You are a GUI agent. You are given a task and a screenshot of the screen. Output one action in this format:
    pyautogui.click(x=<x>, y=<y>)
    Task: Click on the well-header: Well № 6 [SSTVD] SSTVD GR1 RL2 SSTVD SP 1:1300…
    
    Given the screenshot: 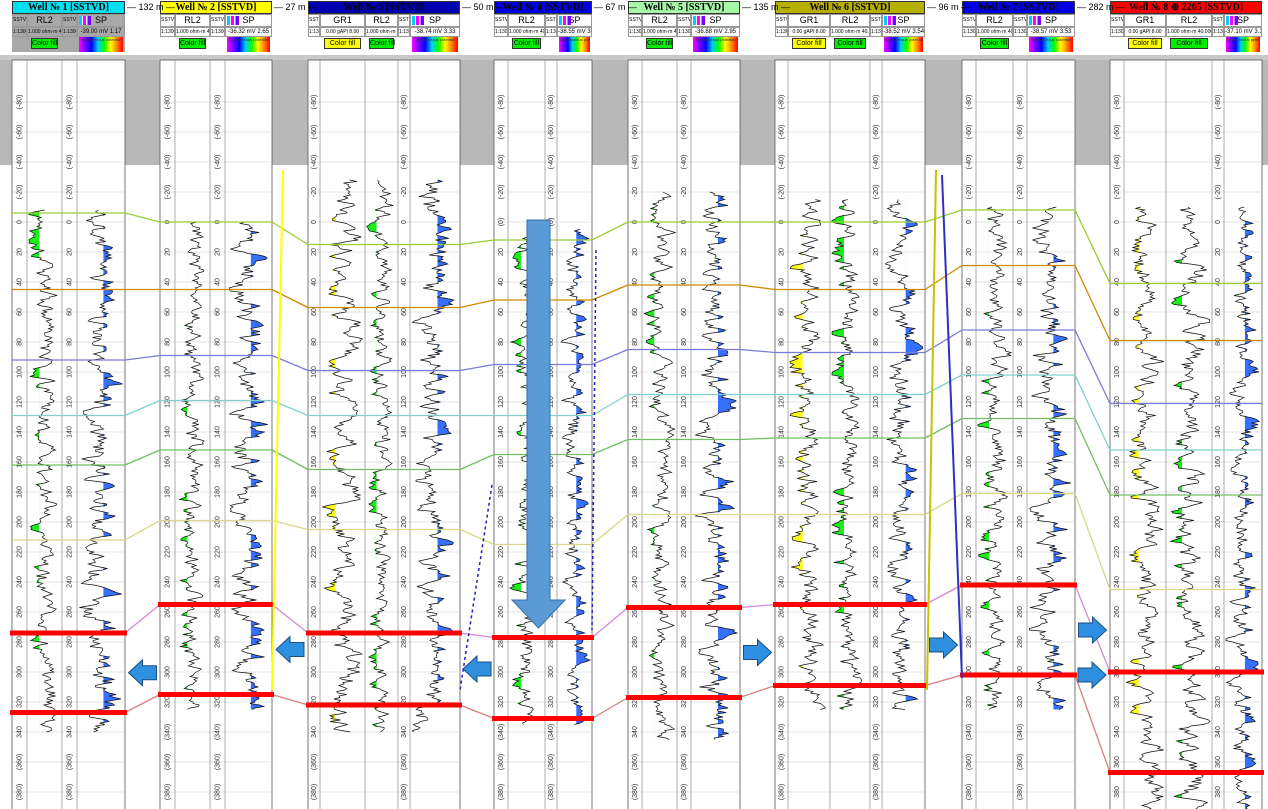 What is the action you would take?
    pyautogui.click(x=850, y=27)
    